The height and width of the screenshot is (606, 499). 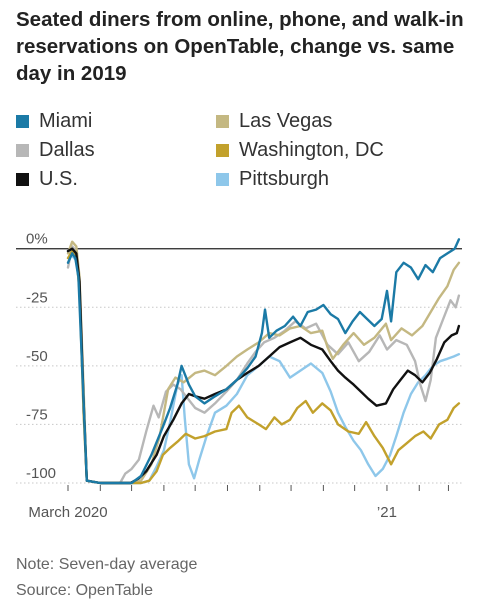 I want to click on x-tick-label-0: March 2020, so click(x=67, y=512).